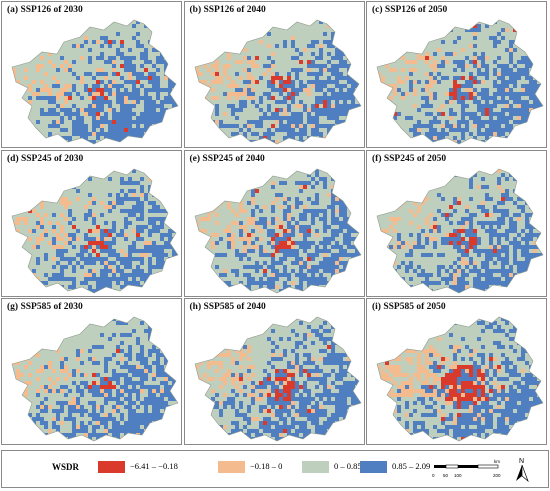 The width and height of the screenshot is (550, 491). What do you see at coordinates (227, 307) in the screenshot?
I see `panel-title: (h) SSP585 of 2040` at bounding box center [227, 307].